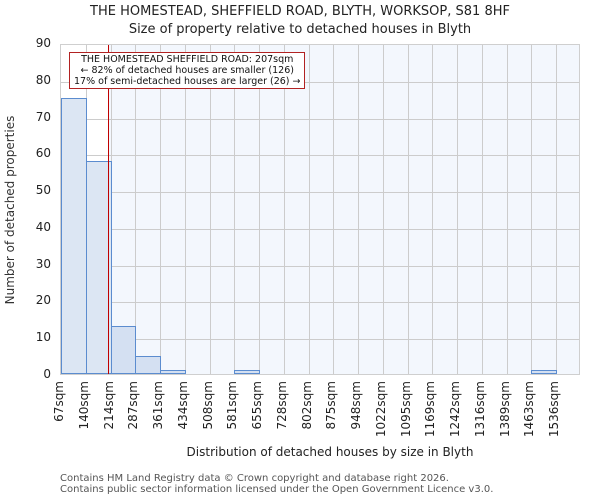  Describe the element at coordinates (43, 190) in the screenshot. I see `y-tick-label: 50` at that location.